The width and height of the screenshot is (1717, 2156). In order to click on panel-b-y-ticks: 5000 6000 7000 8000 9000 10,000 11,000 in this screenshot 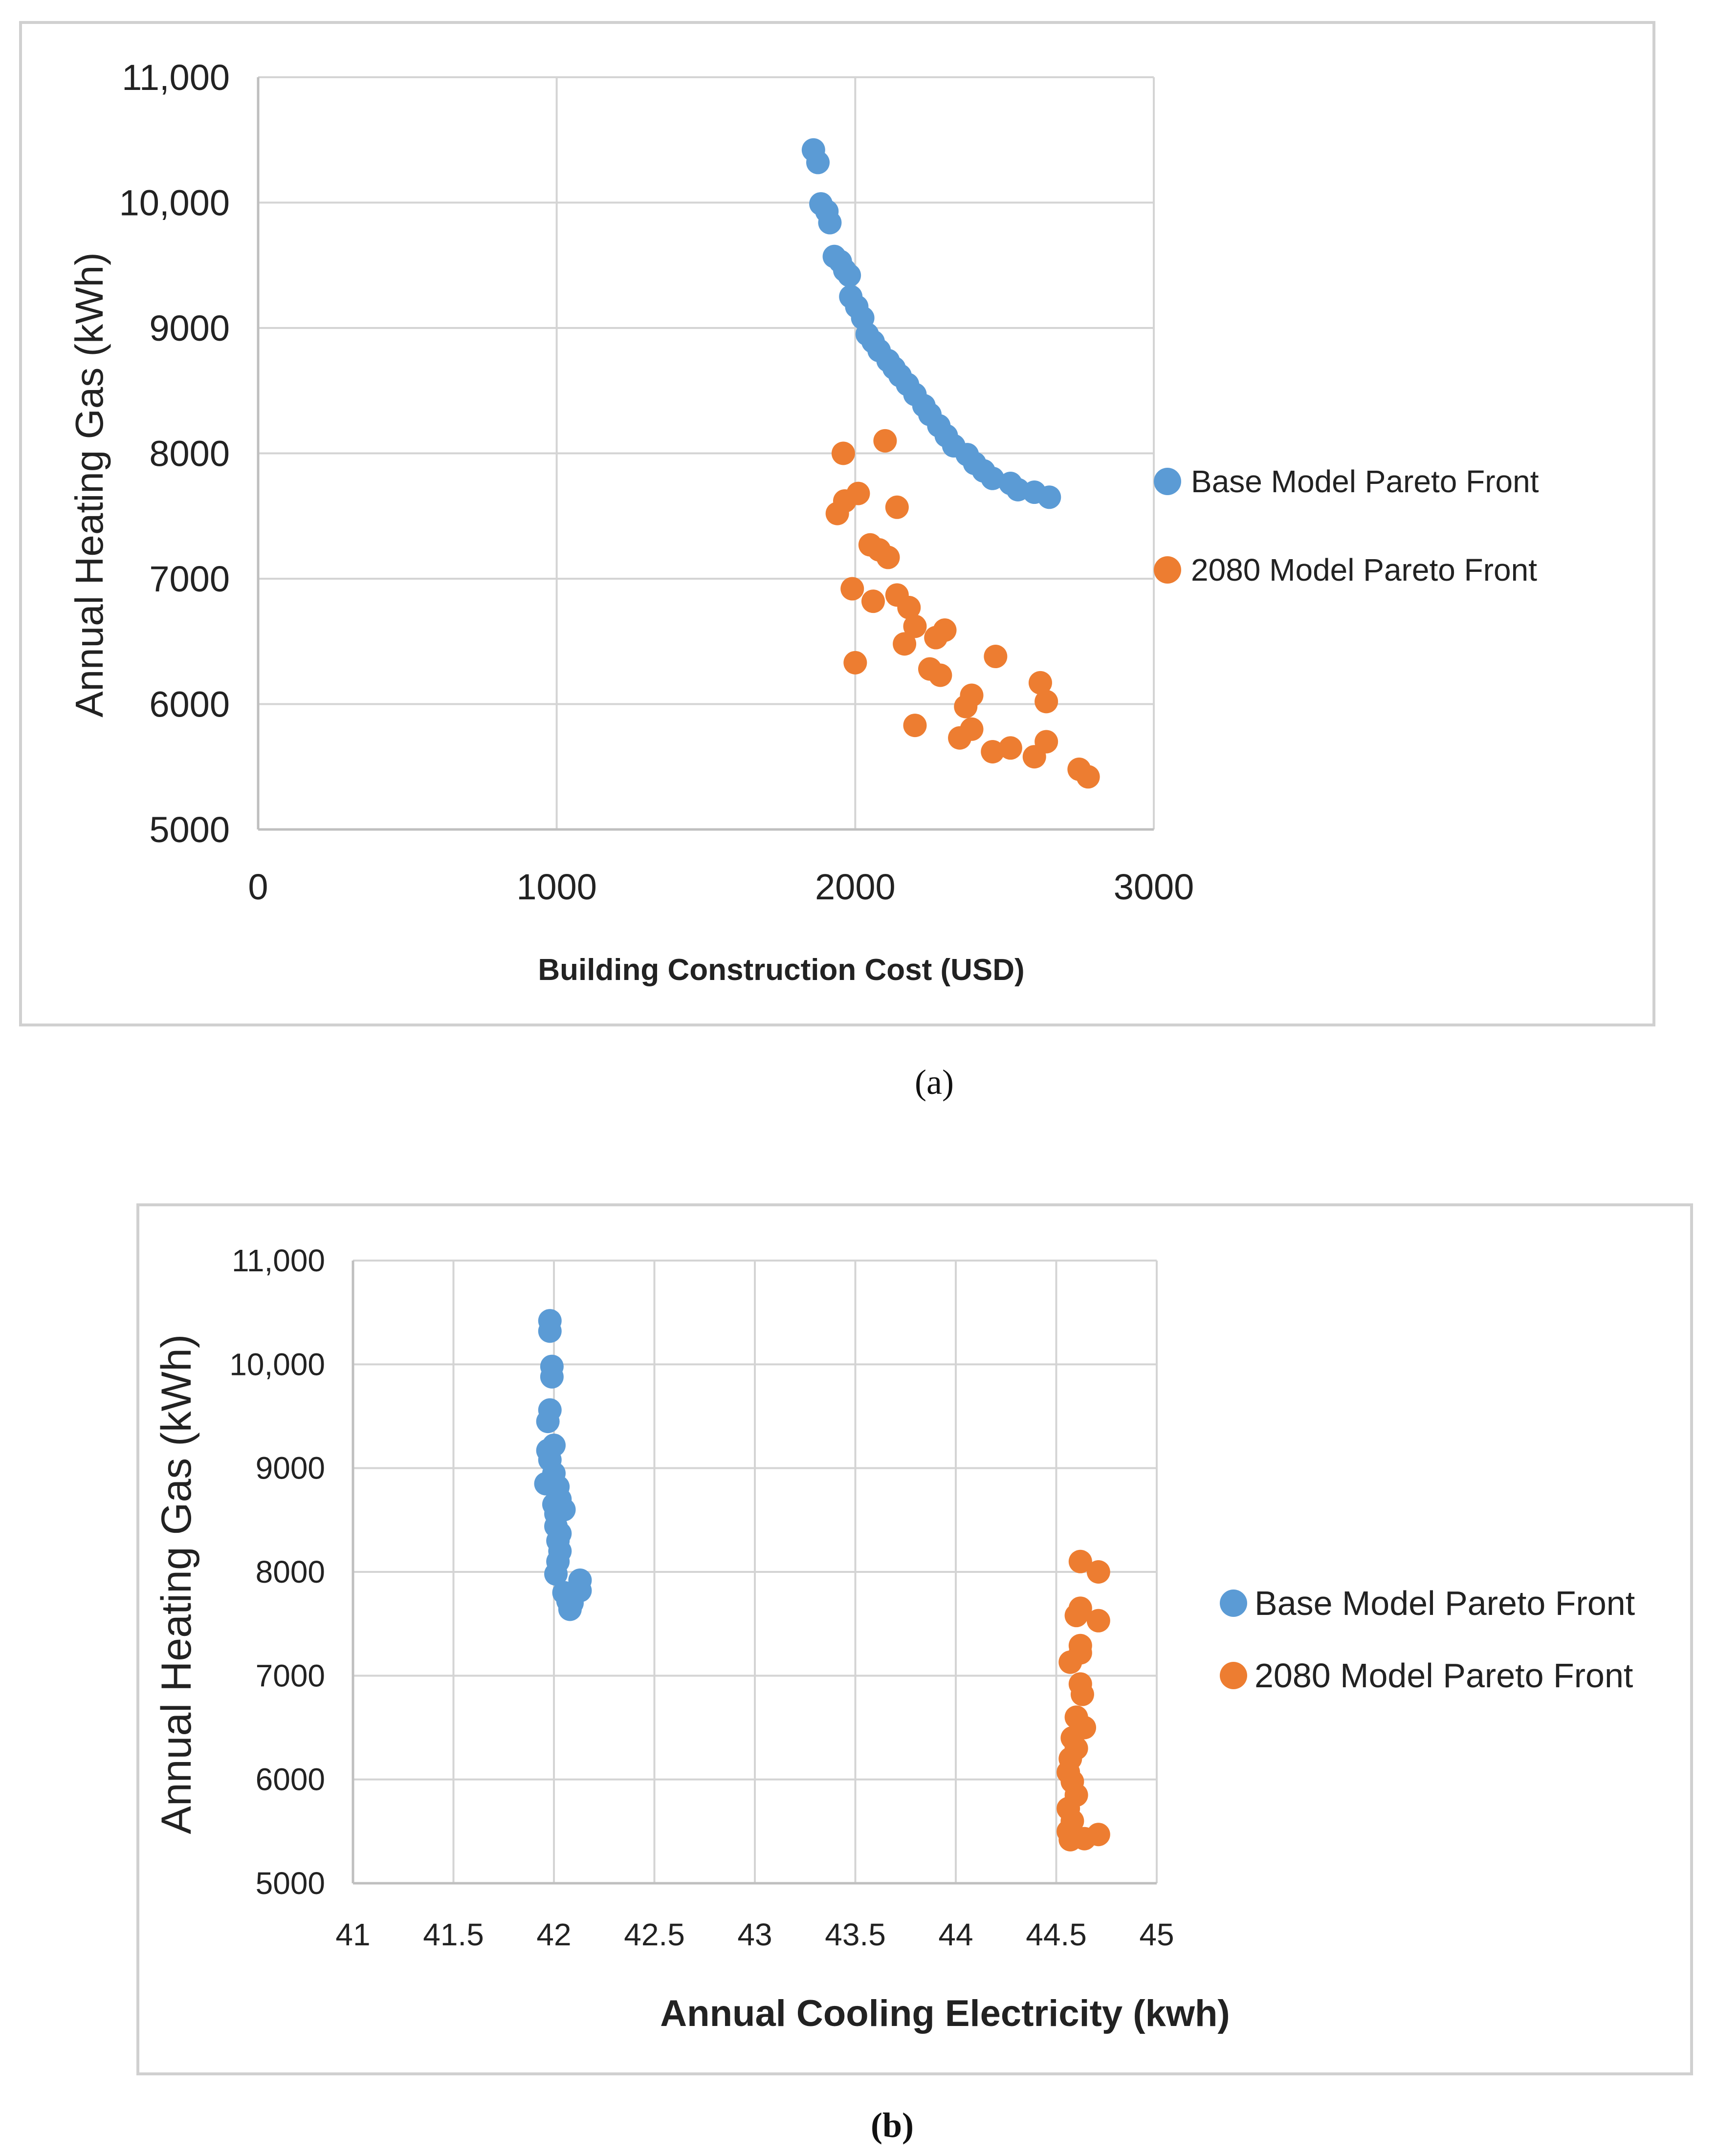, I will do `click(277, 1572)`.